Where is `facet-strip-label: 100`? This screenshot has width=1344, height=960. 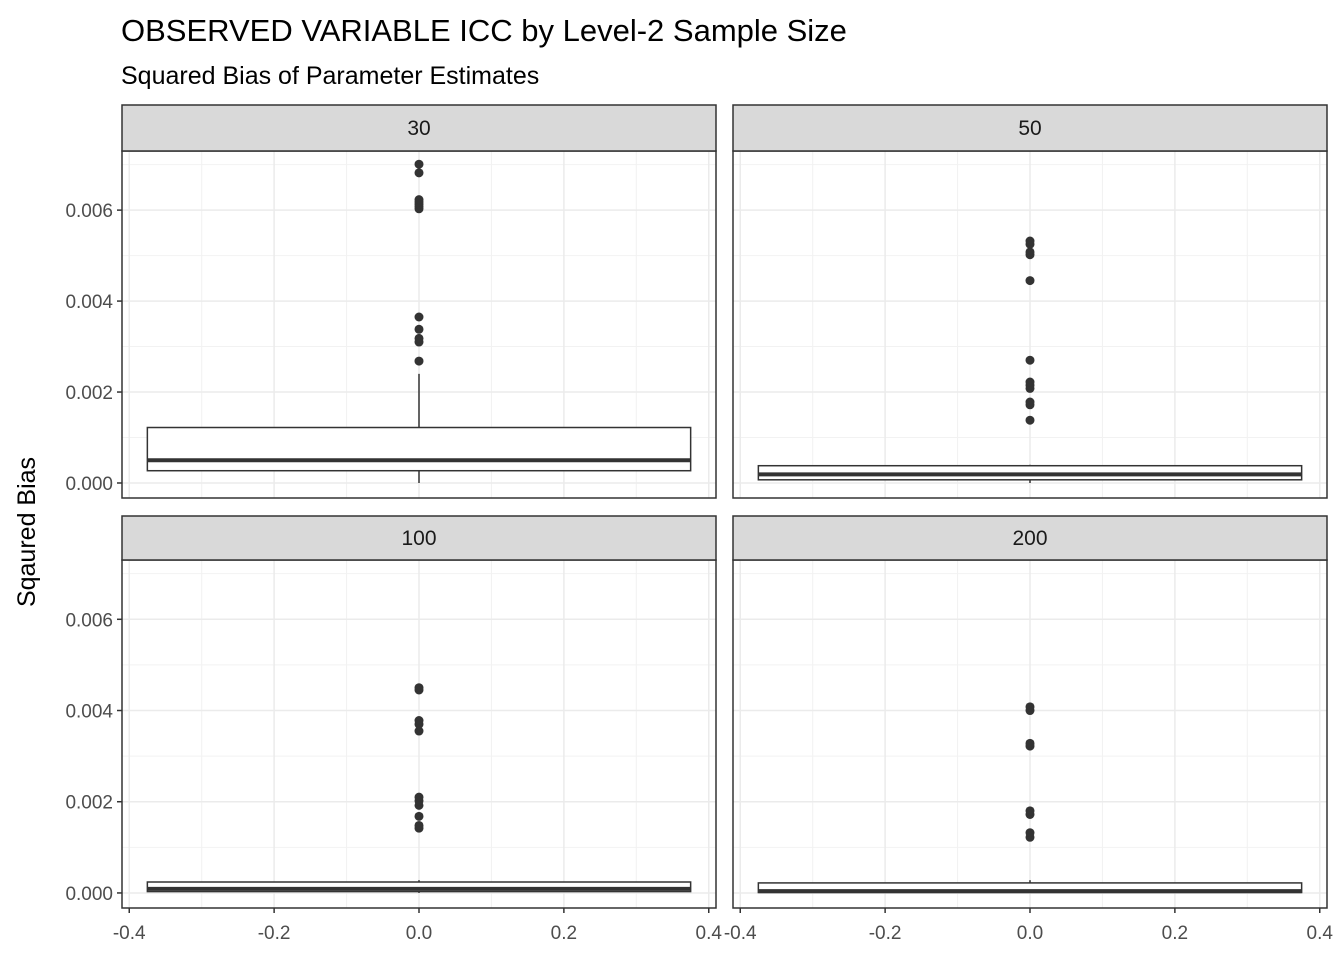 facet-strip-label: 100 is located at coordinates (418, 538).